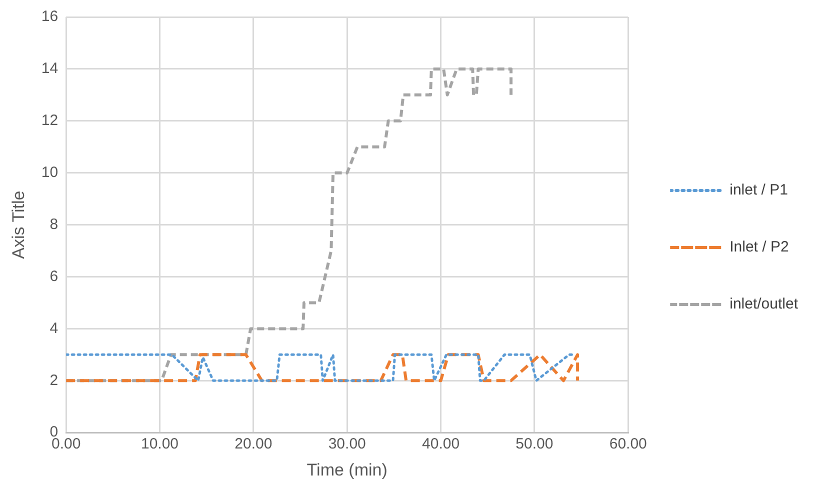 This screenshot has width=816, height=490. I want to click on x-tick-label: 20.00, so click(253, 444).